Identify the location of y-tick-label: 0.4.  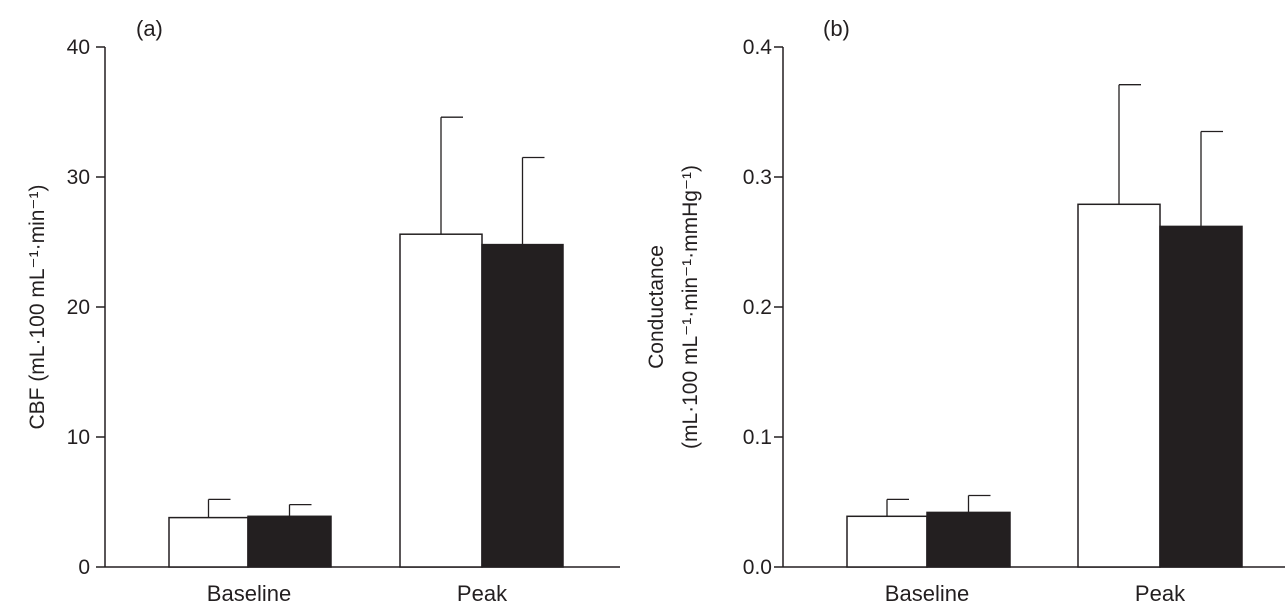
(758, 47).